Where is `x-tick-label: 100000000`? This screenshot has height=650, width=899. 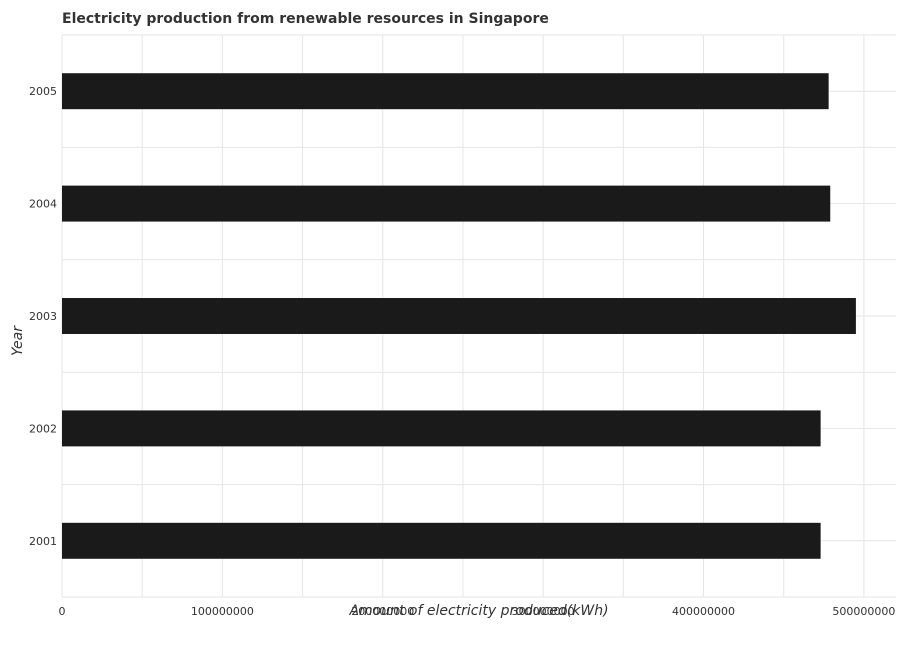
x-tick-label: 100000000 is located at coordinates (222, 611).